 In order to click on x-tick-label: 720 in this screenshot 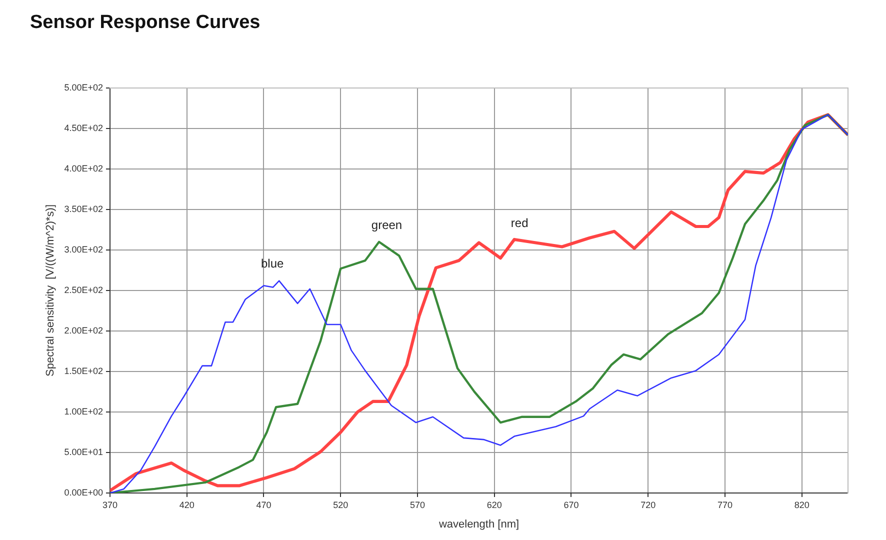, I will do `click(648, 505)`.